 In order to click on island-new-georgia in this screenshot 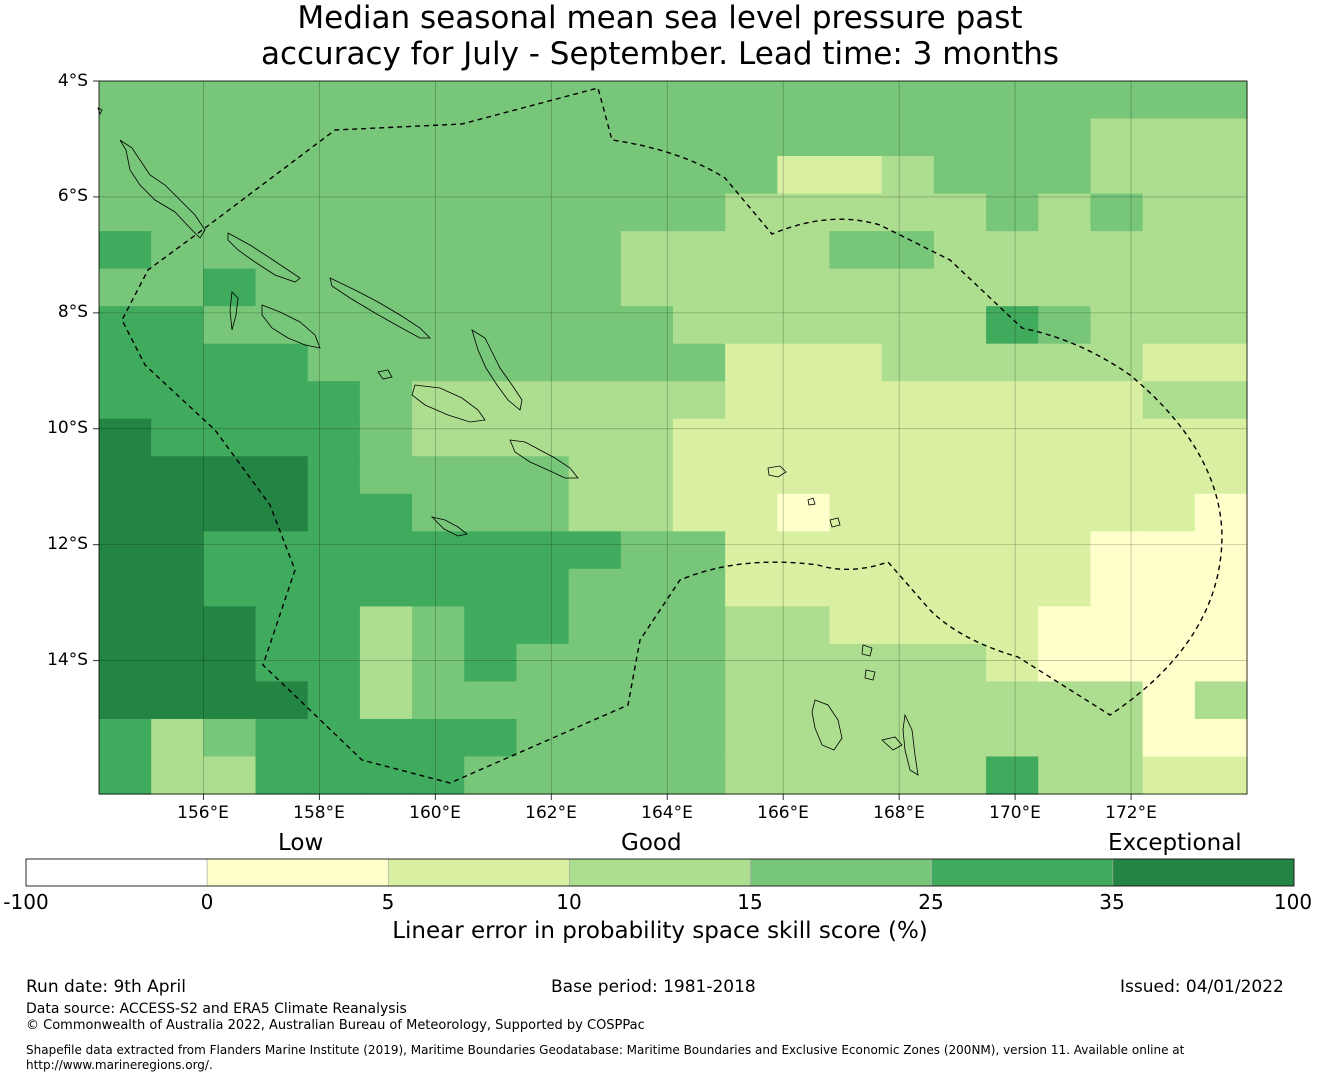, I will do `click(291, 326)`.